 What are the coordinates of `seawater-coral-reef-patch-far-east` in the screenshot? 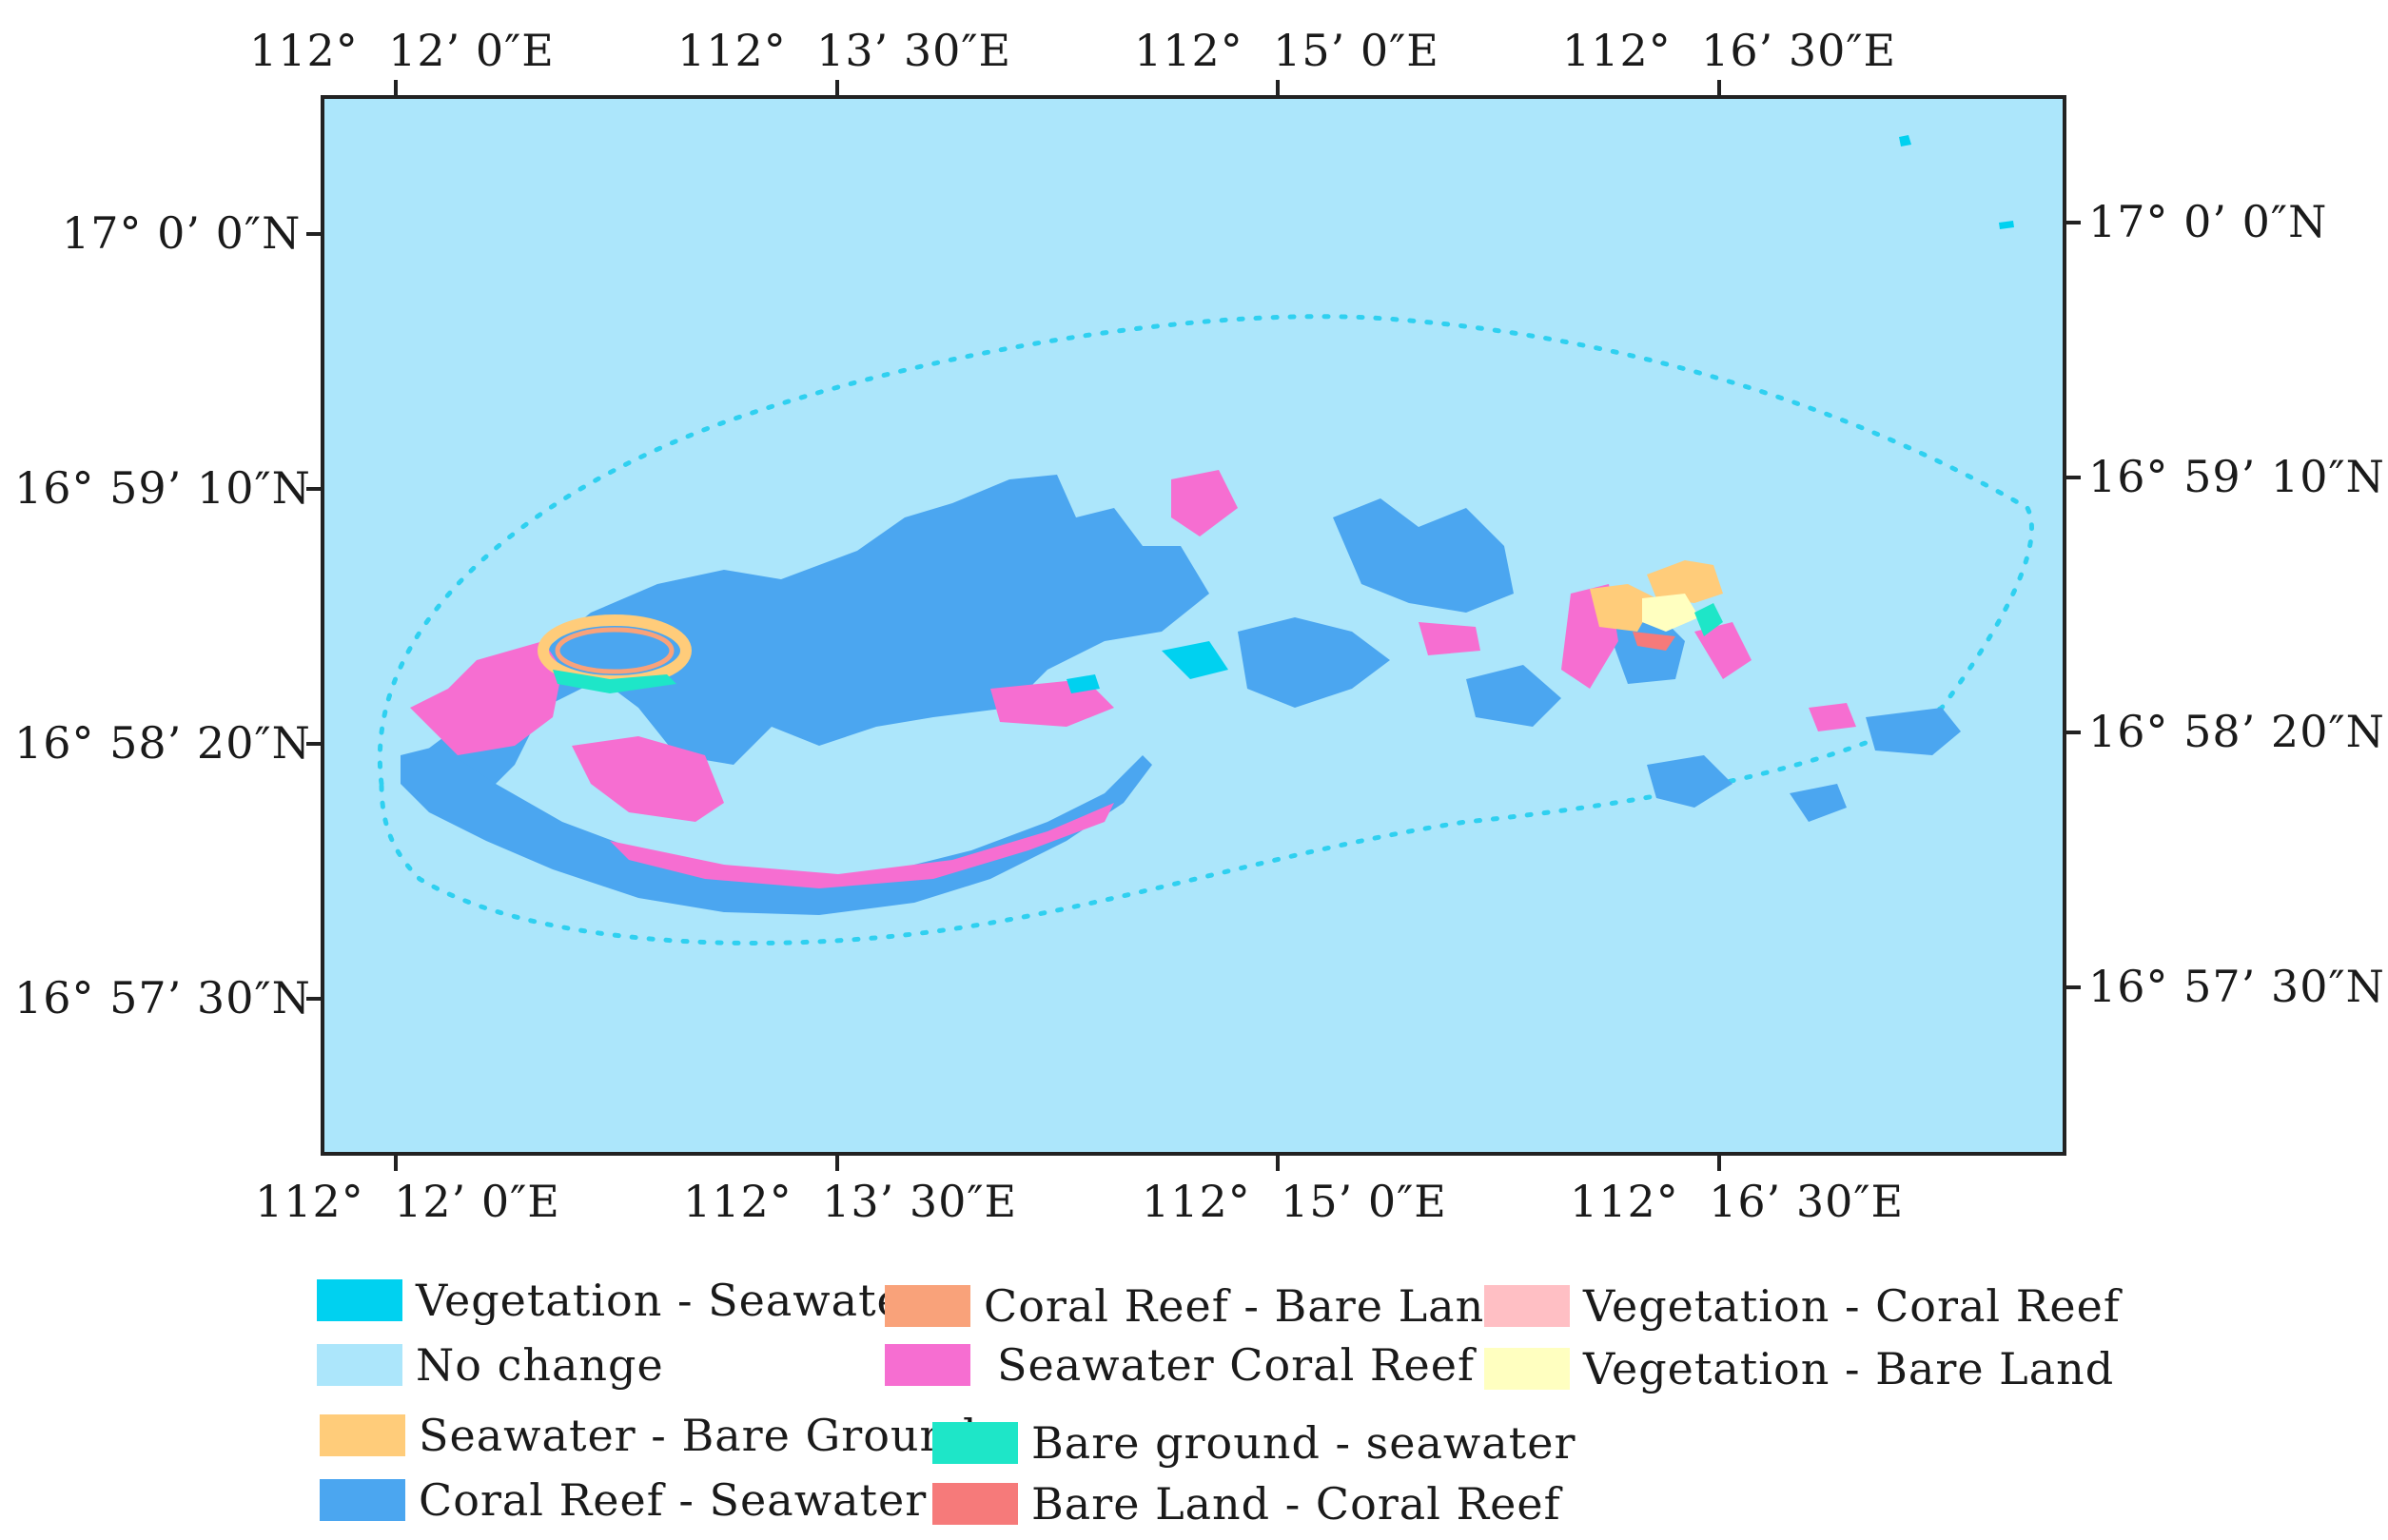 It's located at (1832, 717).